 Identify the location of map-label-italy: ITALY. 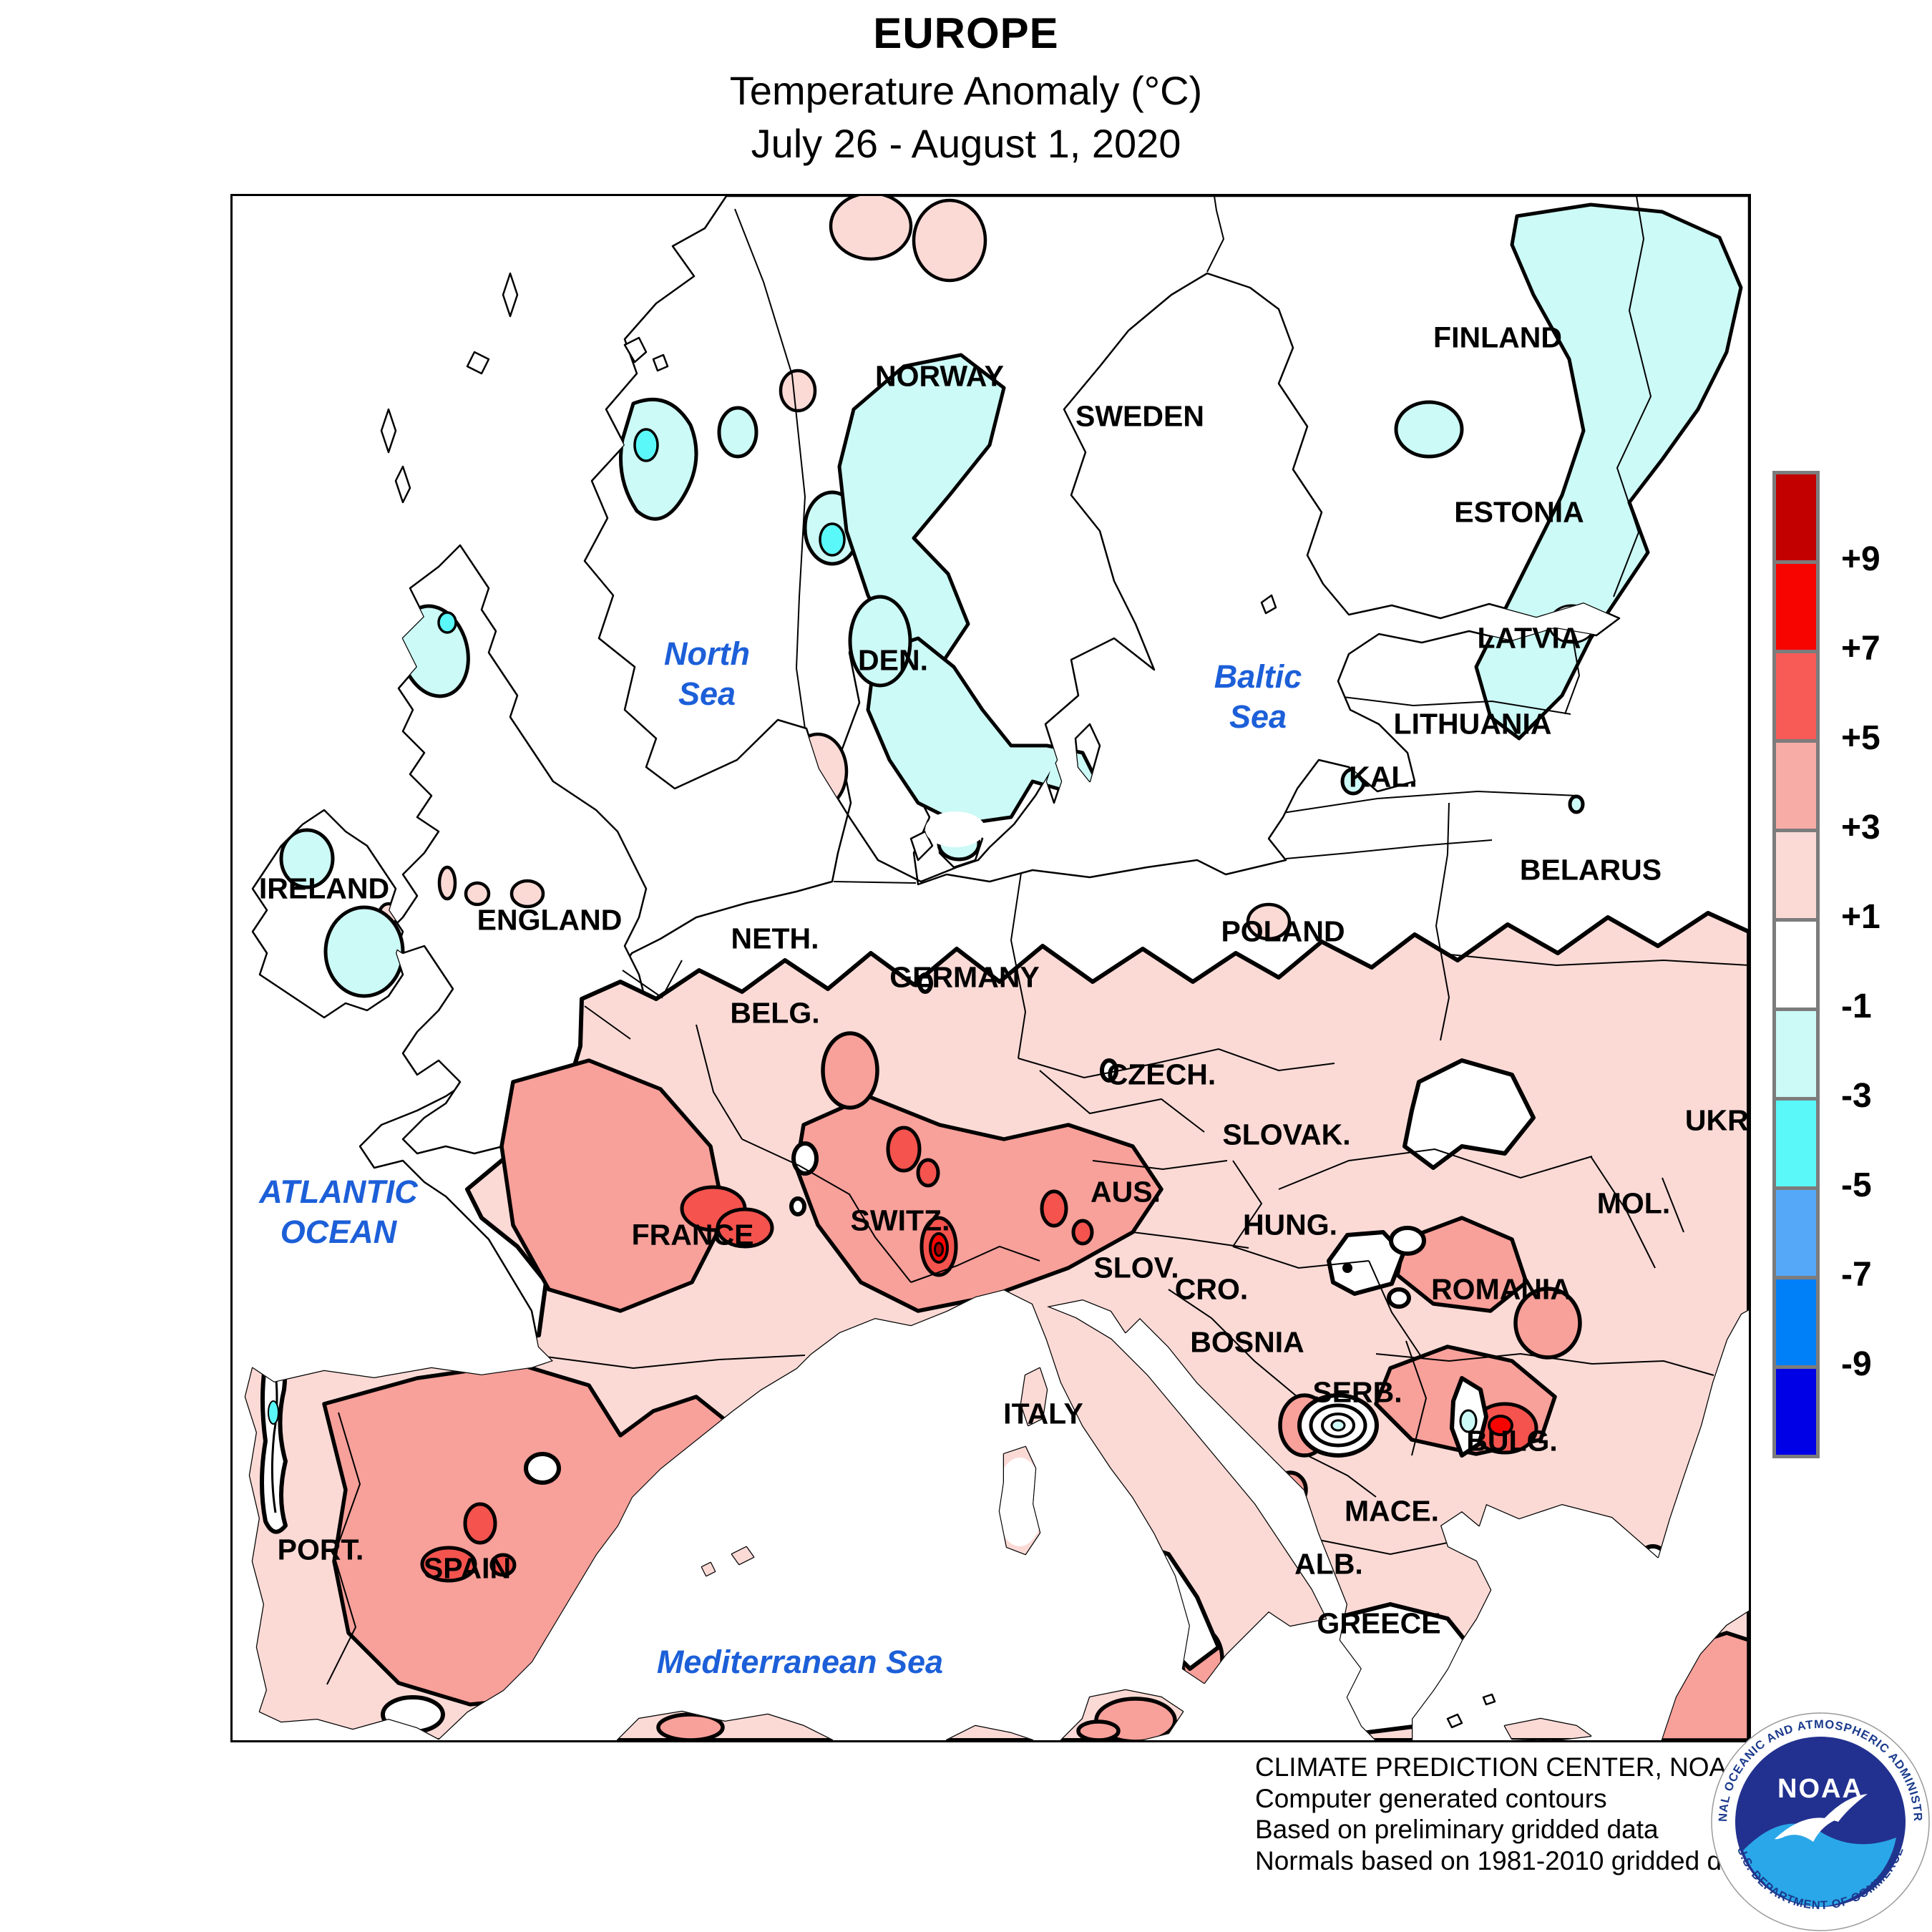
(1043, 1413).